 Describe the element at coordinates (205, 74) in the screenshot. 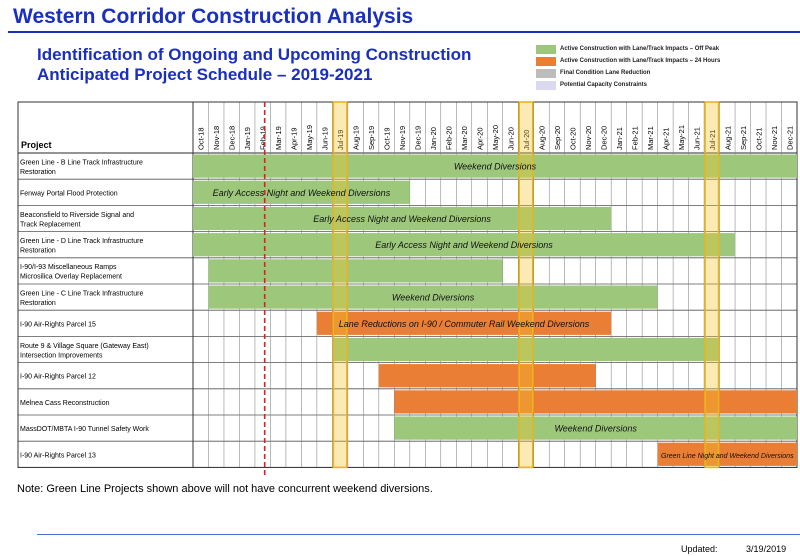

I see `subtitle-line-2: Anticipated Project Schedule – 2019-2021` at that location.